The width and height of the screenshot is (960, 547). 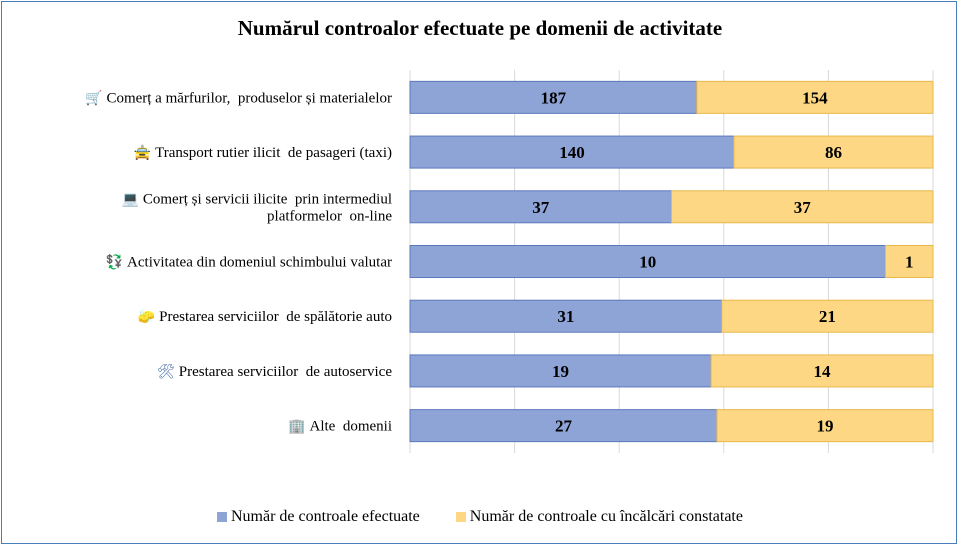 I want to click on data-label-series1: 27, so click(x=564, y=426).